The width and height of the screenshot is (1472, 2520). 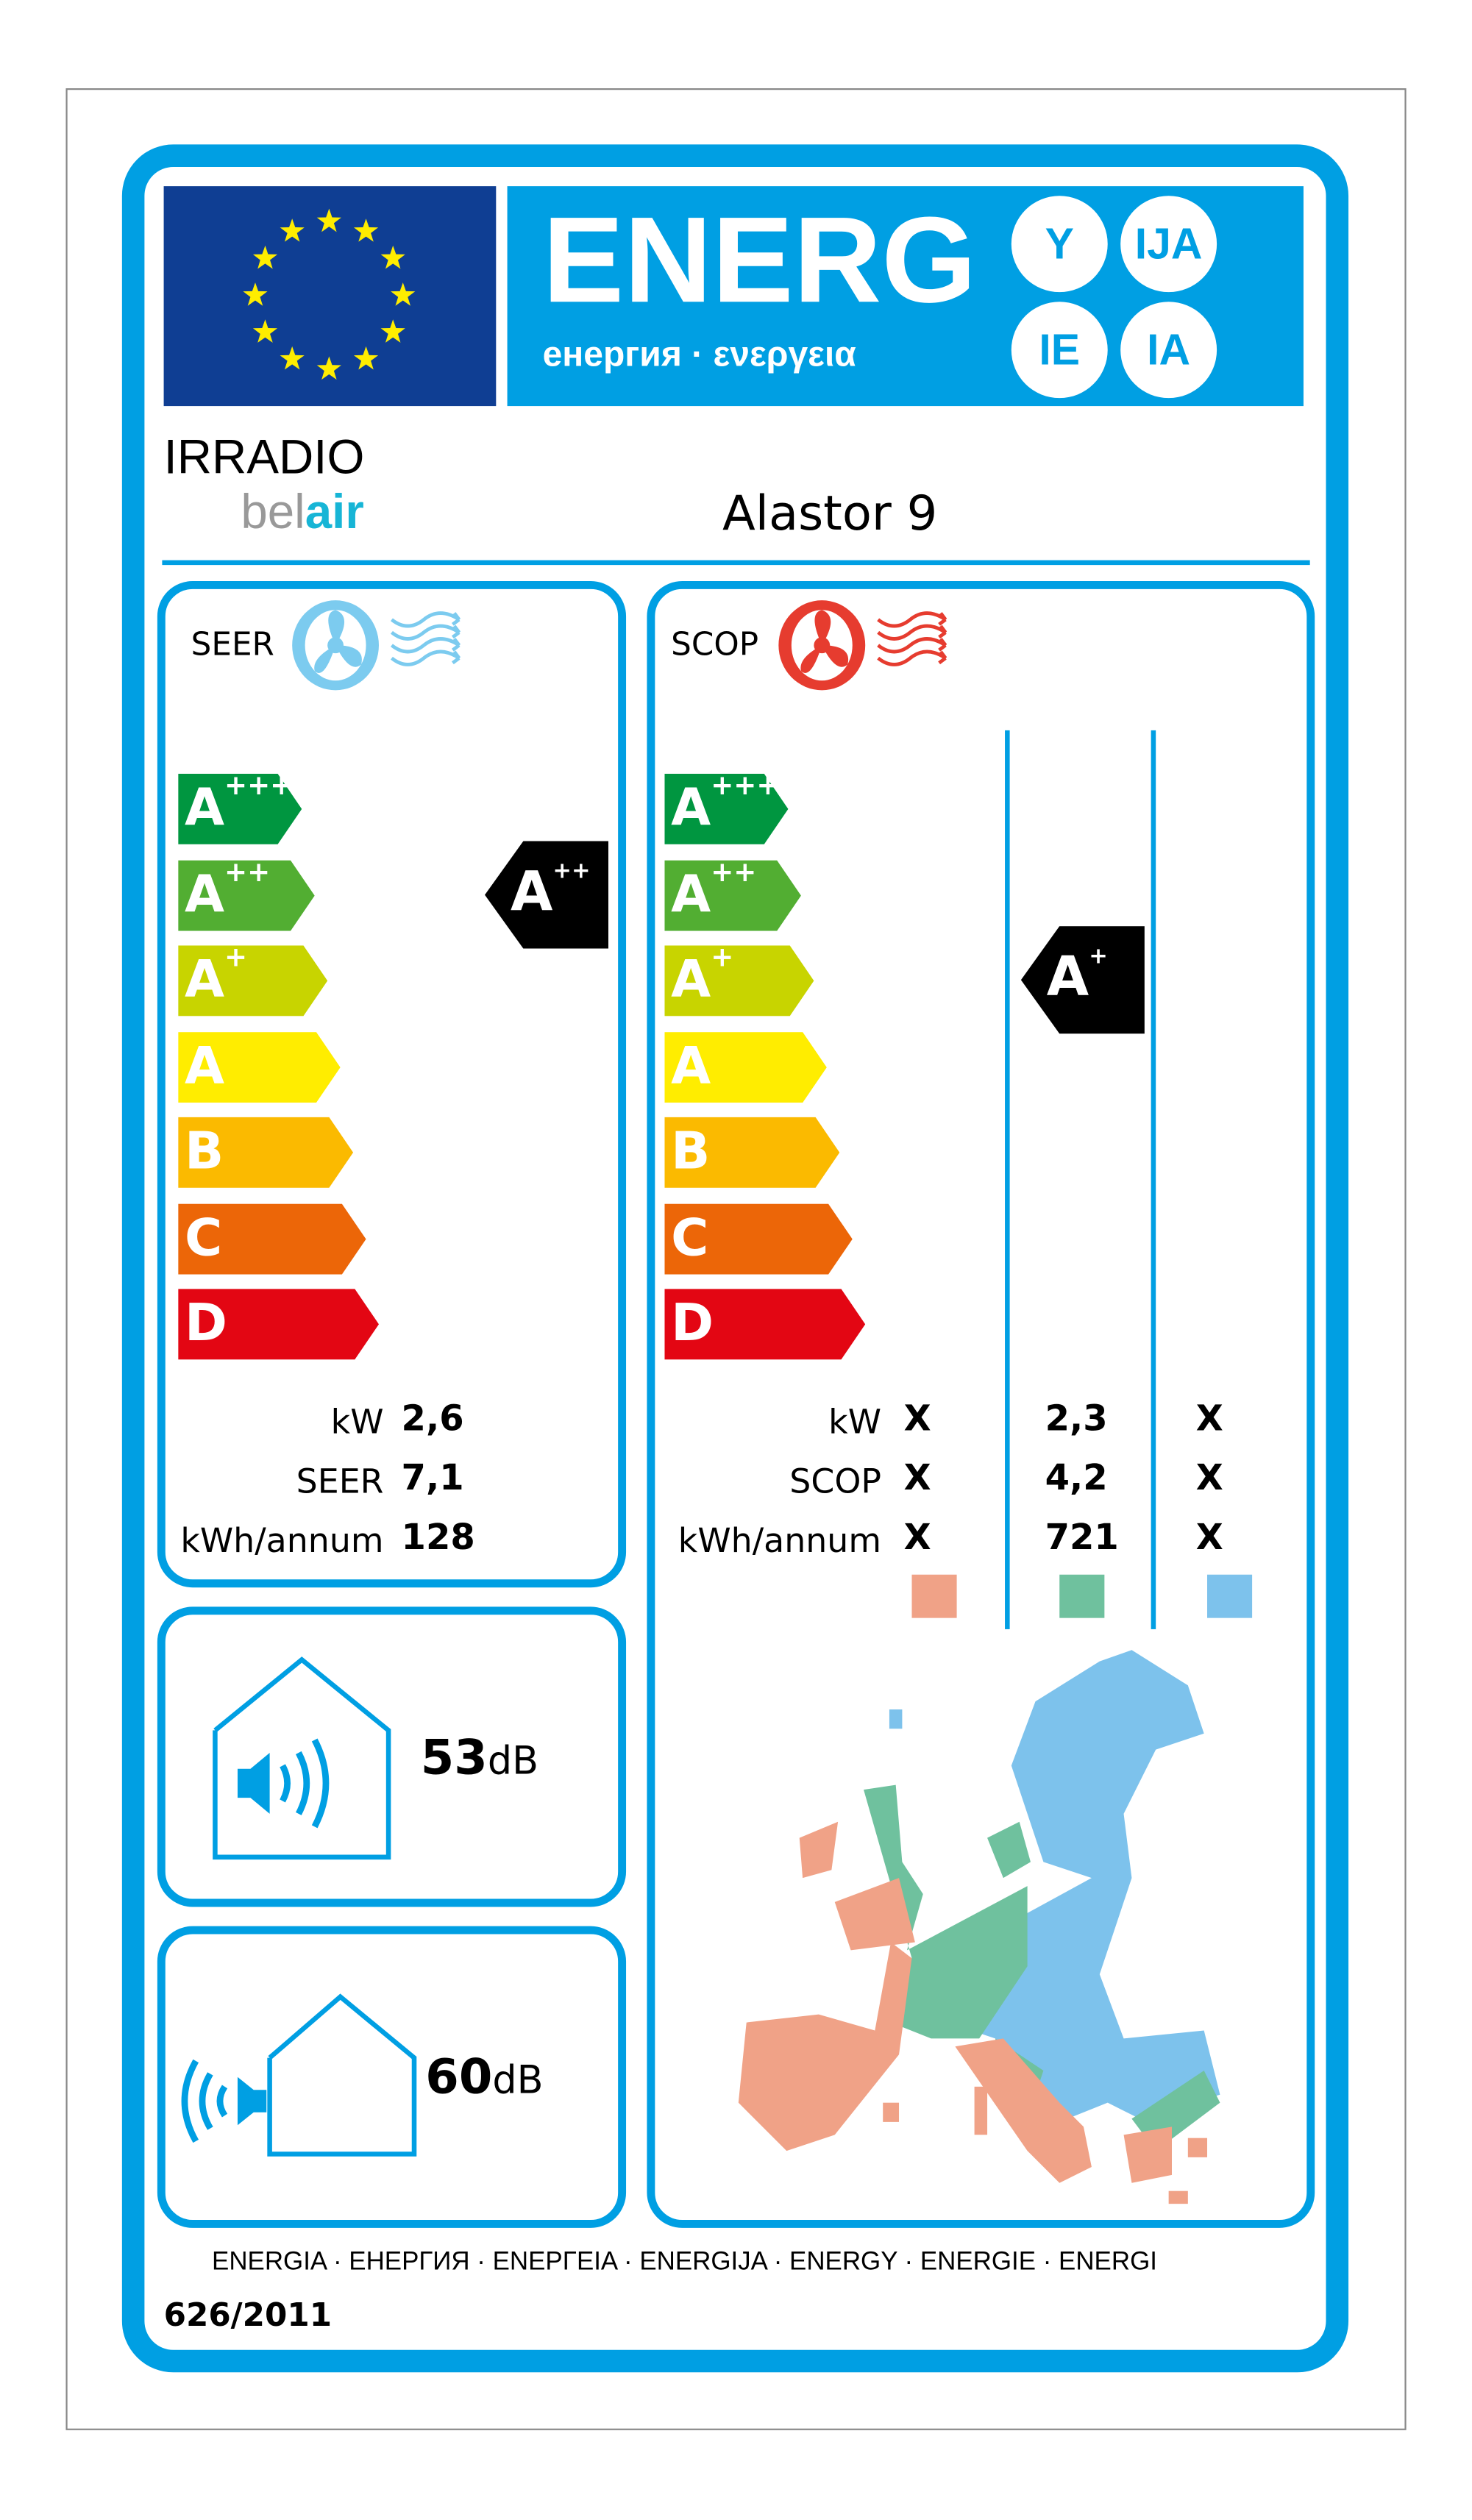 What do you see at coordinates (780, 1541) in the screenshot?
I see `heating-row-label: kWh/annum` at bounding box center [780, 1541].